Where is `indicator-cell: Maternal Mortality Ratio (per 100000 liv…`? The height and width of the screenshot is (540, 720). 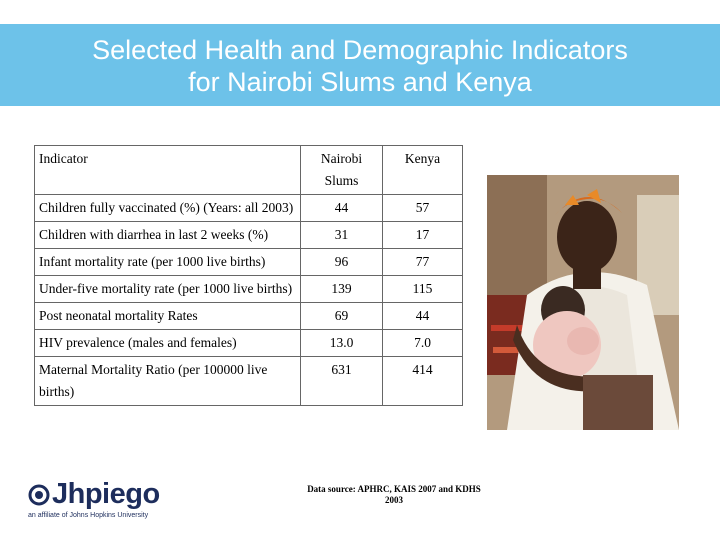 indicator-cell: Maternal Mortality Ratio (per 100000 liv… is located at coordinates (167, 381).